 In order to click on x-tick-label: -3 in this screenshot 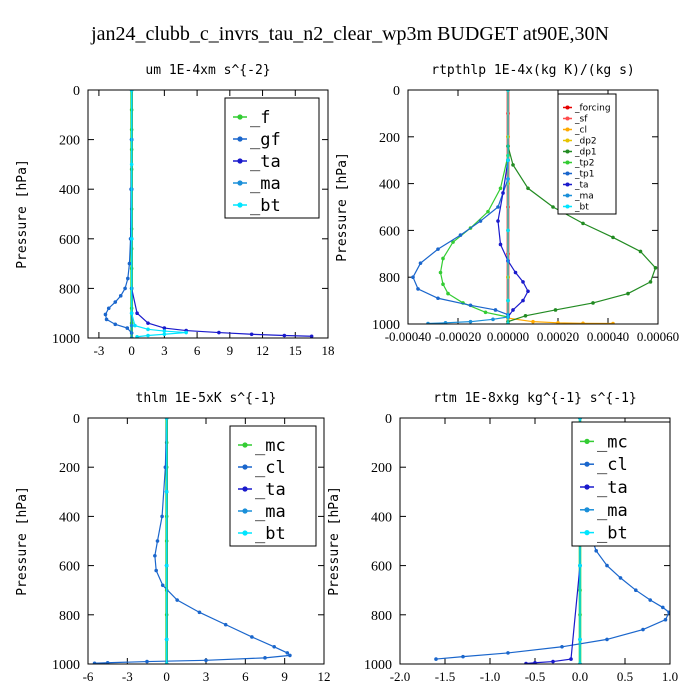, I will do `click(98, 350)`.